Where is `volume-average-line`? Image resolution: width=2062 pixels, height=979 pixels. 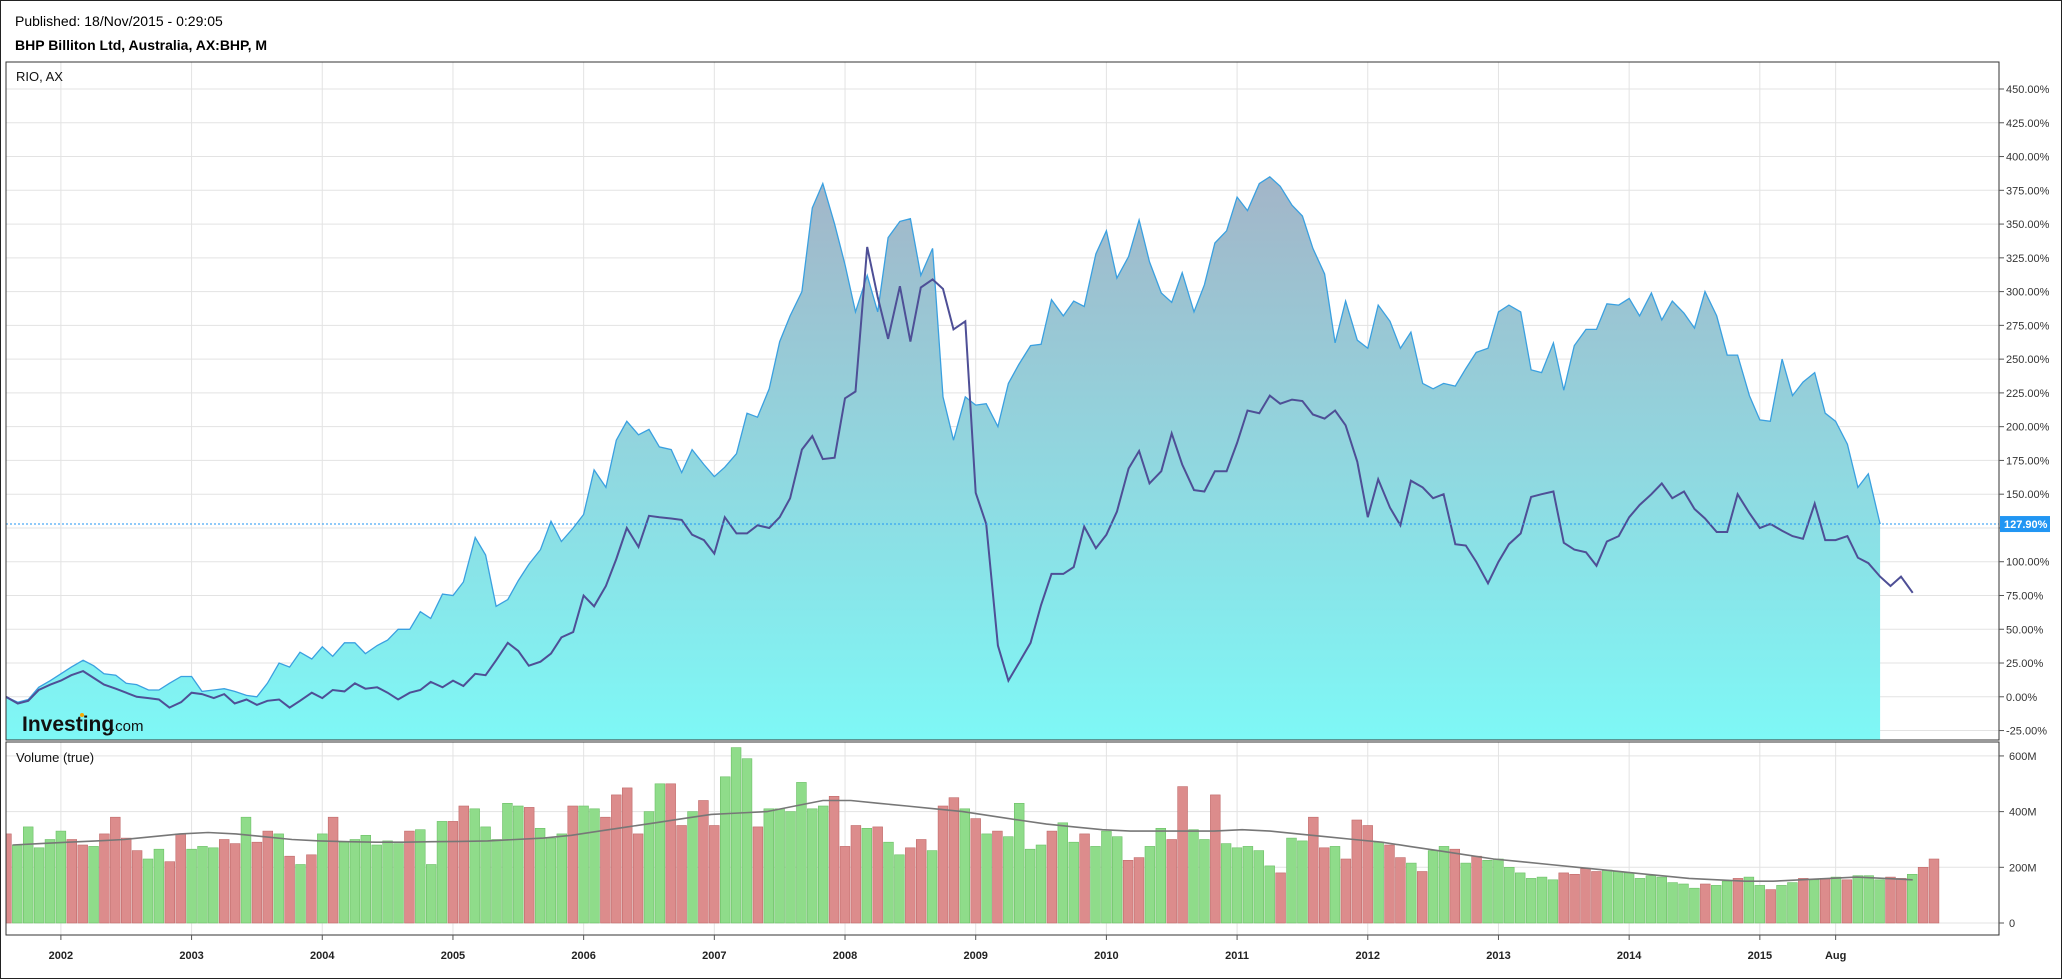 volume-average-line is located at coordinates (962, 840).